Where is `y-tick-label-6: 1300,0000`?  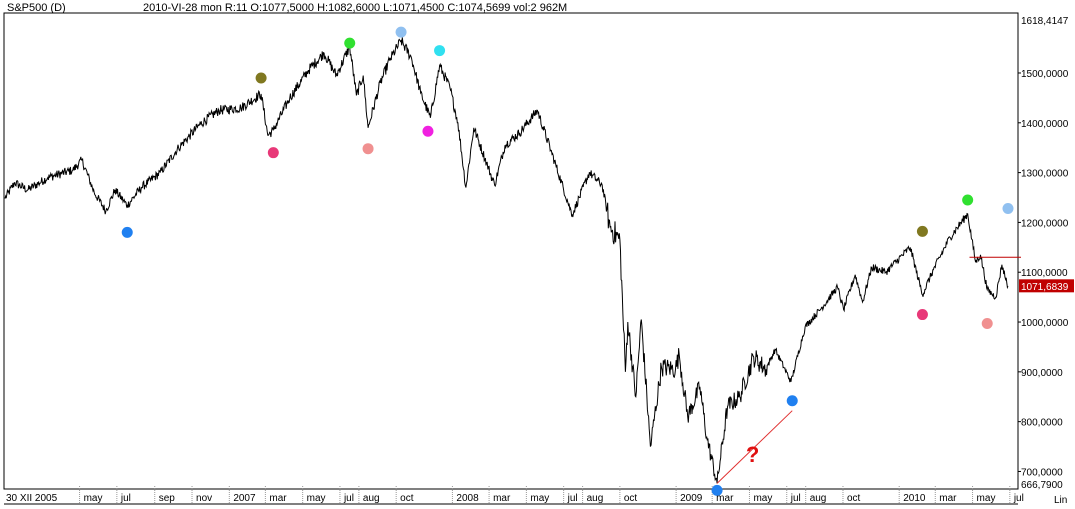 y-tick-label-6: 1300,0000 is located at coordinates (1045, 174).